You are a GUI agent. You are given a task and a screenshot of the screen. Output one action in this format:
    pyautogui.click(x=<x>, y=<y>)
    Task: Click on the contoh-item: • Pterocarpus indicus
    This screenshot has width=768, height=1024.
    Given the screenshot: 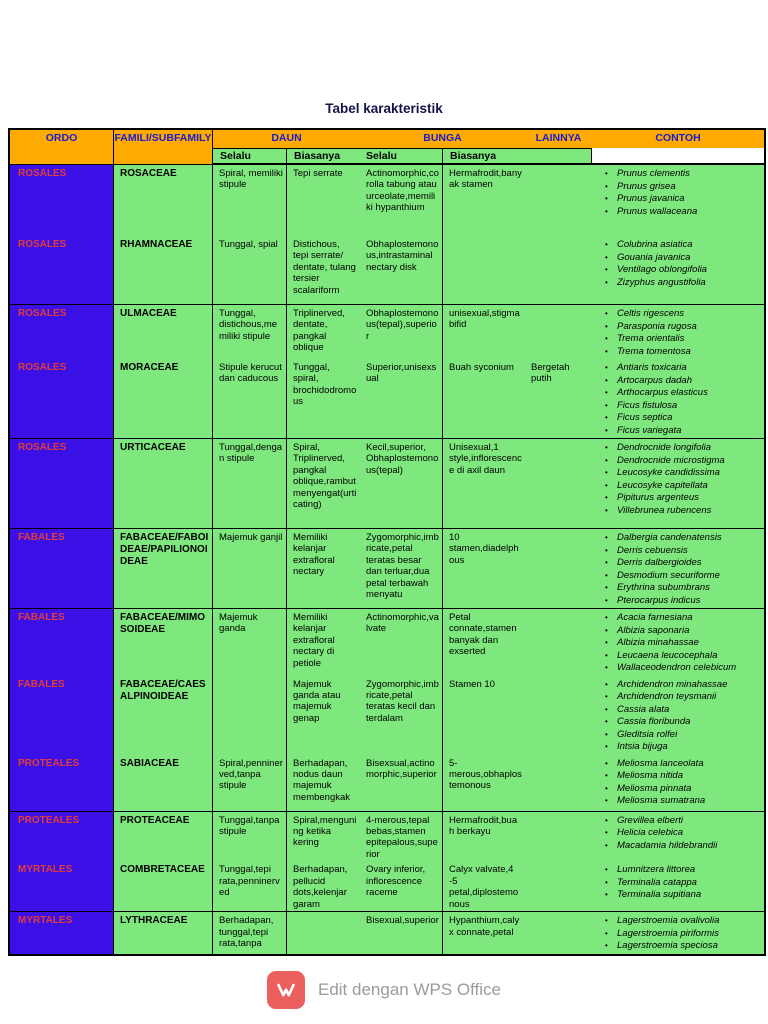 What is the action you would take?
    pyautogui.click(x=678, y=601)
    